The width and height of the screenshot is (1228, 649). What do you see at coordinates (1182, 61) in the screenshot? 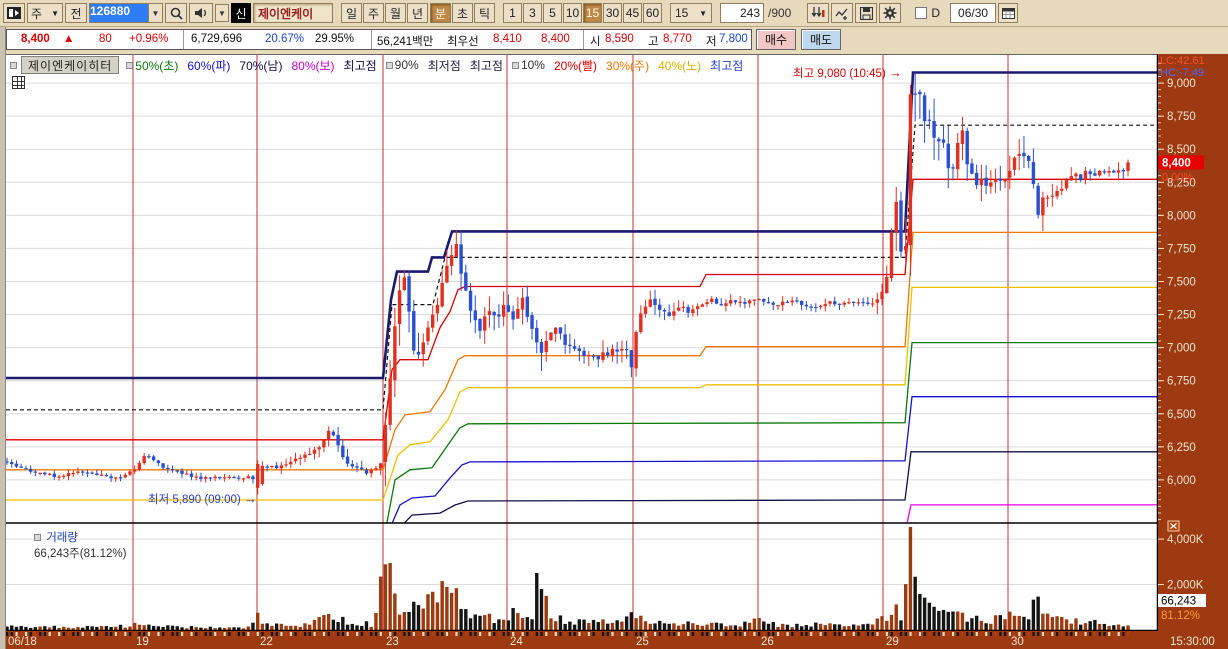
I see `lc-value: LC:42.61` at bounding box center [1182, 61].